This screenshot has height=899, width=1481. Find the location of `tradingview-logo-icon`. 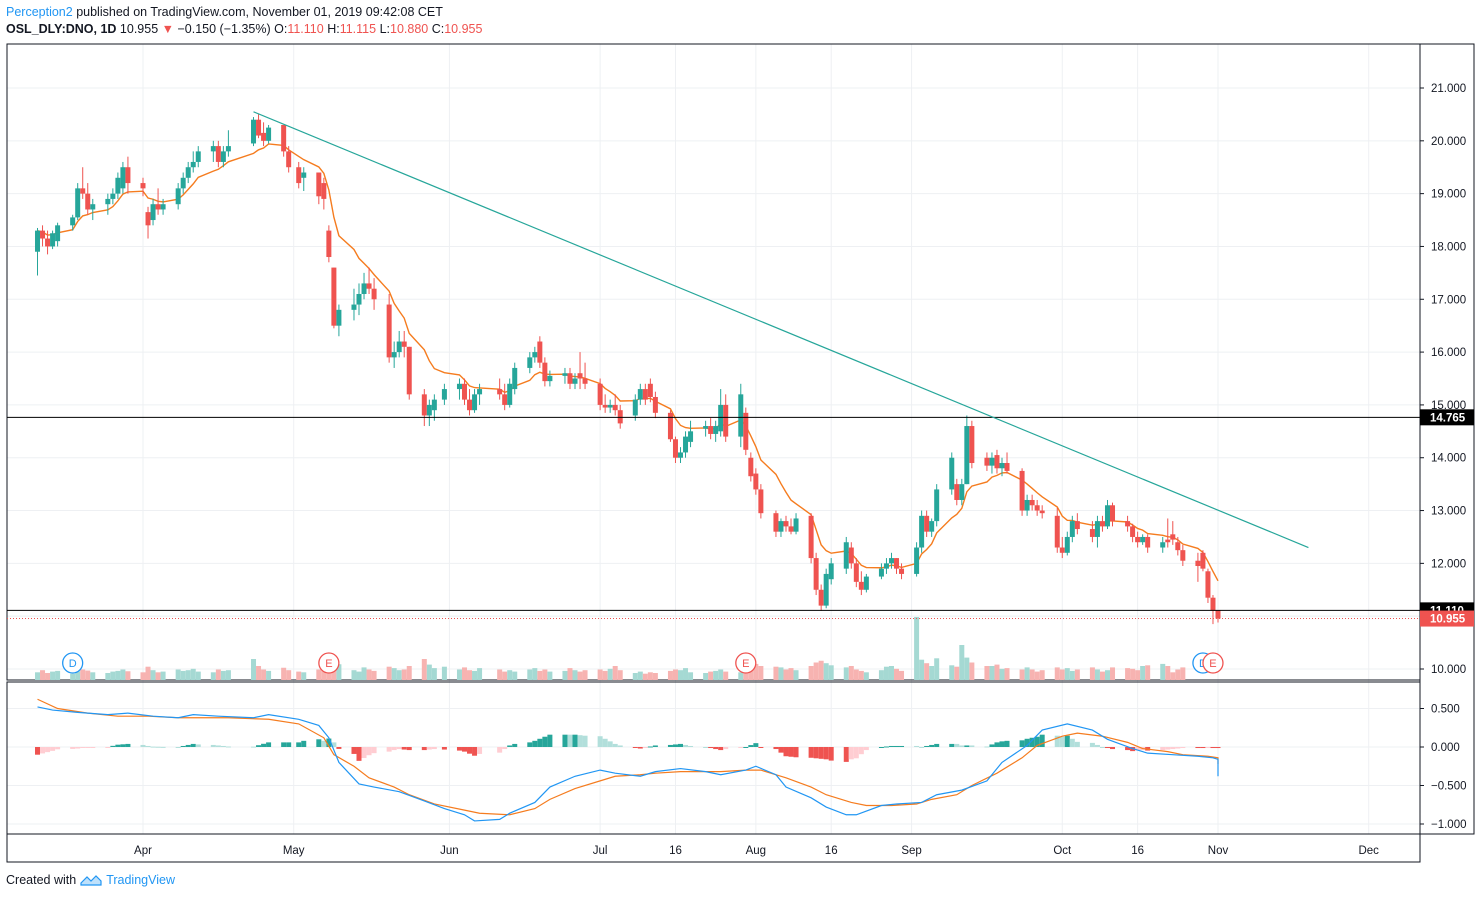

tradingview-logo-icon is located at coordinates (91, 880).